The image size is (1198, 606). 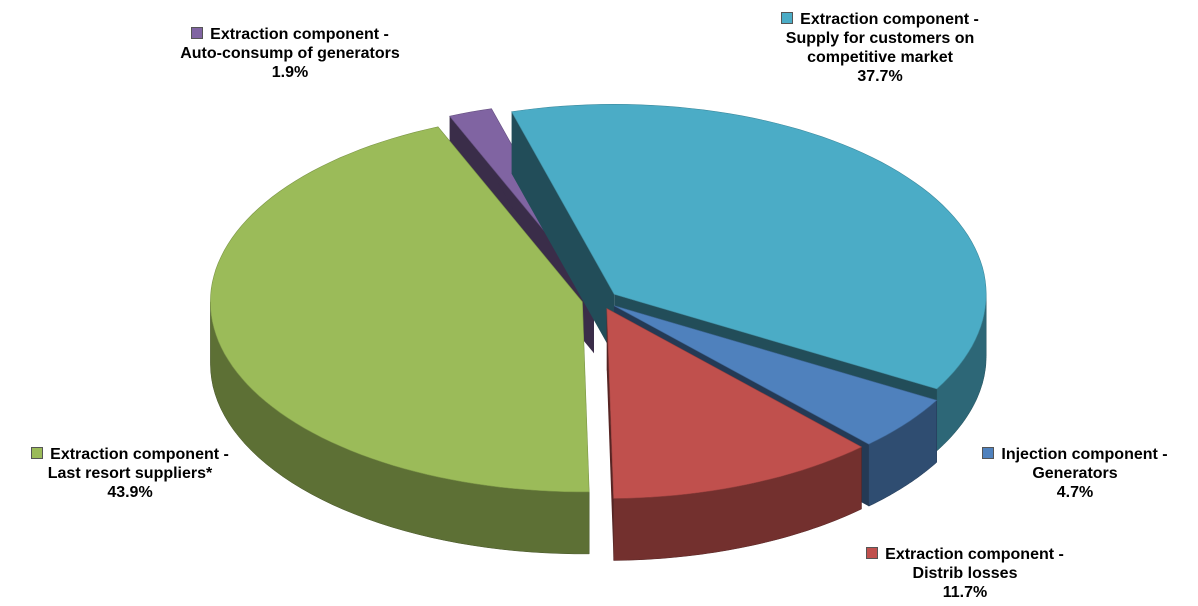 What do you see at coordinates (965, 592) in the screenshot?
I see `value-label: 11.7%` at bounding box center [965, 592].